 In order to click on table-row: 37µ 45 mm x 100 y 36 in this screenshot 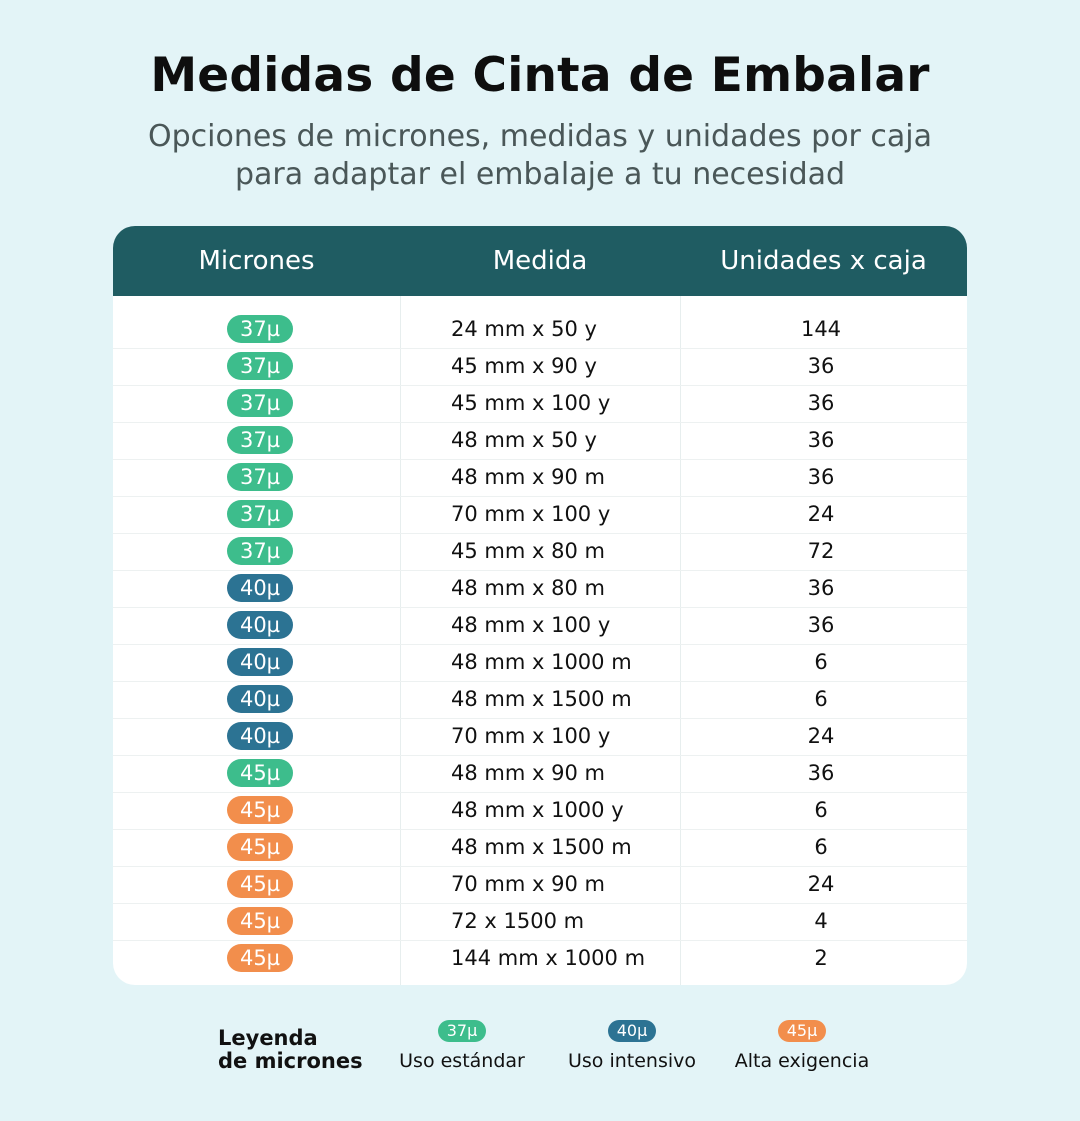, I will do `click(540, 404)`.